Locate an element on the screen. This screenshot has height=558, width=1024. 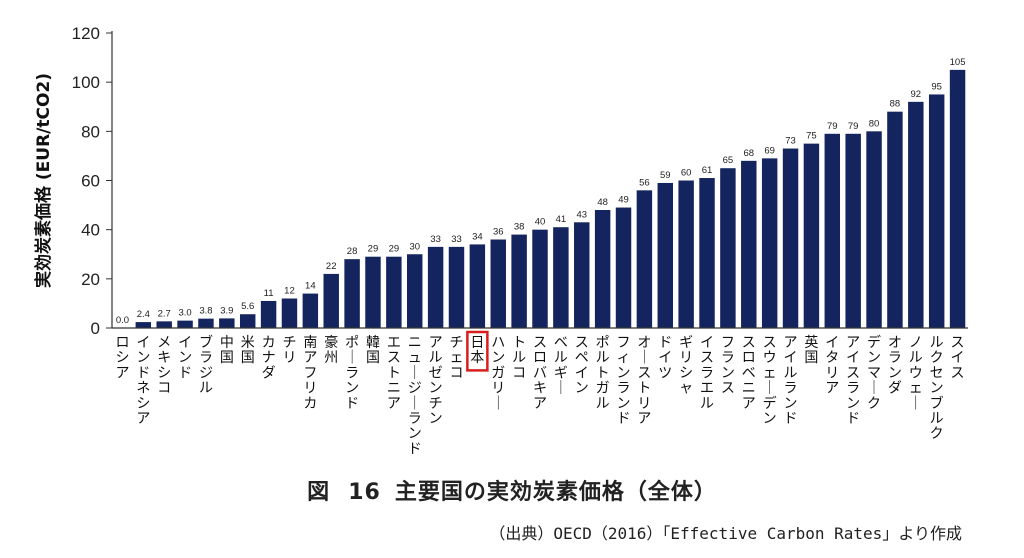
caption-title: 主要国の実効炭素価格（全体） is located at coordinates (555, 492).